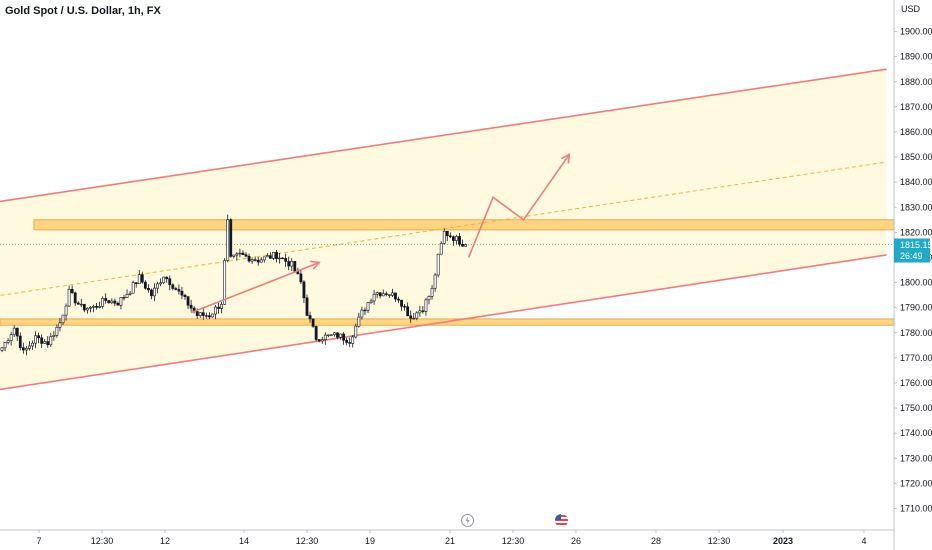  Describe the element at coordinates (576, 541) in the screenshot. I see `x-tick-label: 26` at that location.